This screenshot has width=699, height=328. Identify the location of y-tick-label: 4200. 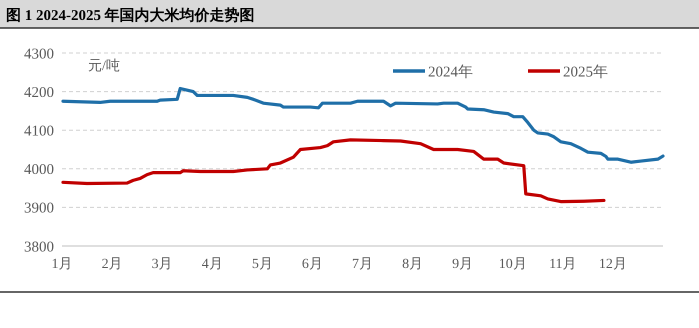
(39, 92).